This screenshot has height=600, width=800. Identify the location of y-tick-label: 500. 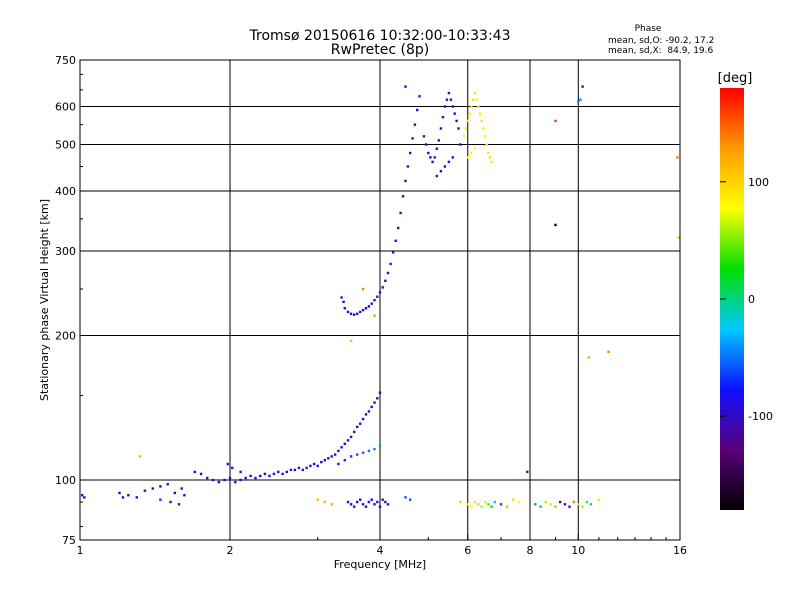
(65, 145).